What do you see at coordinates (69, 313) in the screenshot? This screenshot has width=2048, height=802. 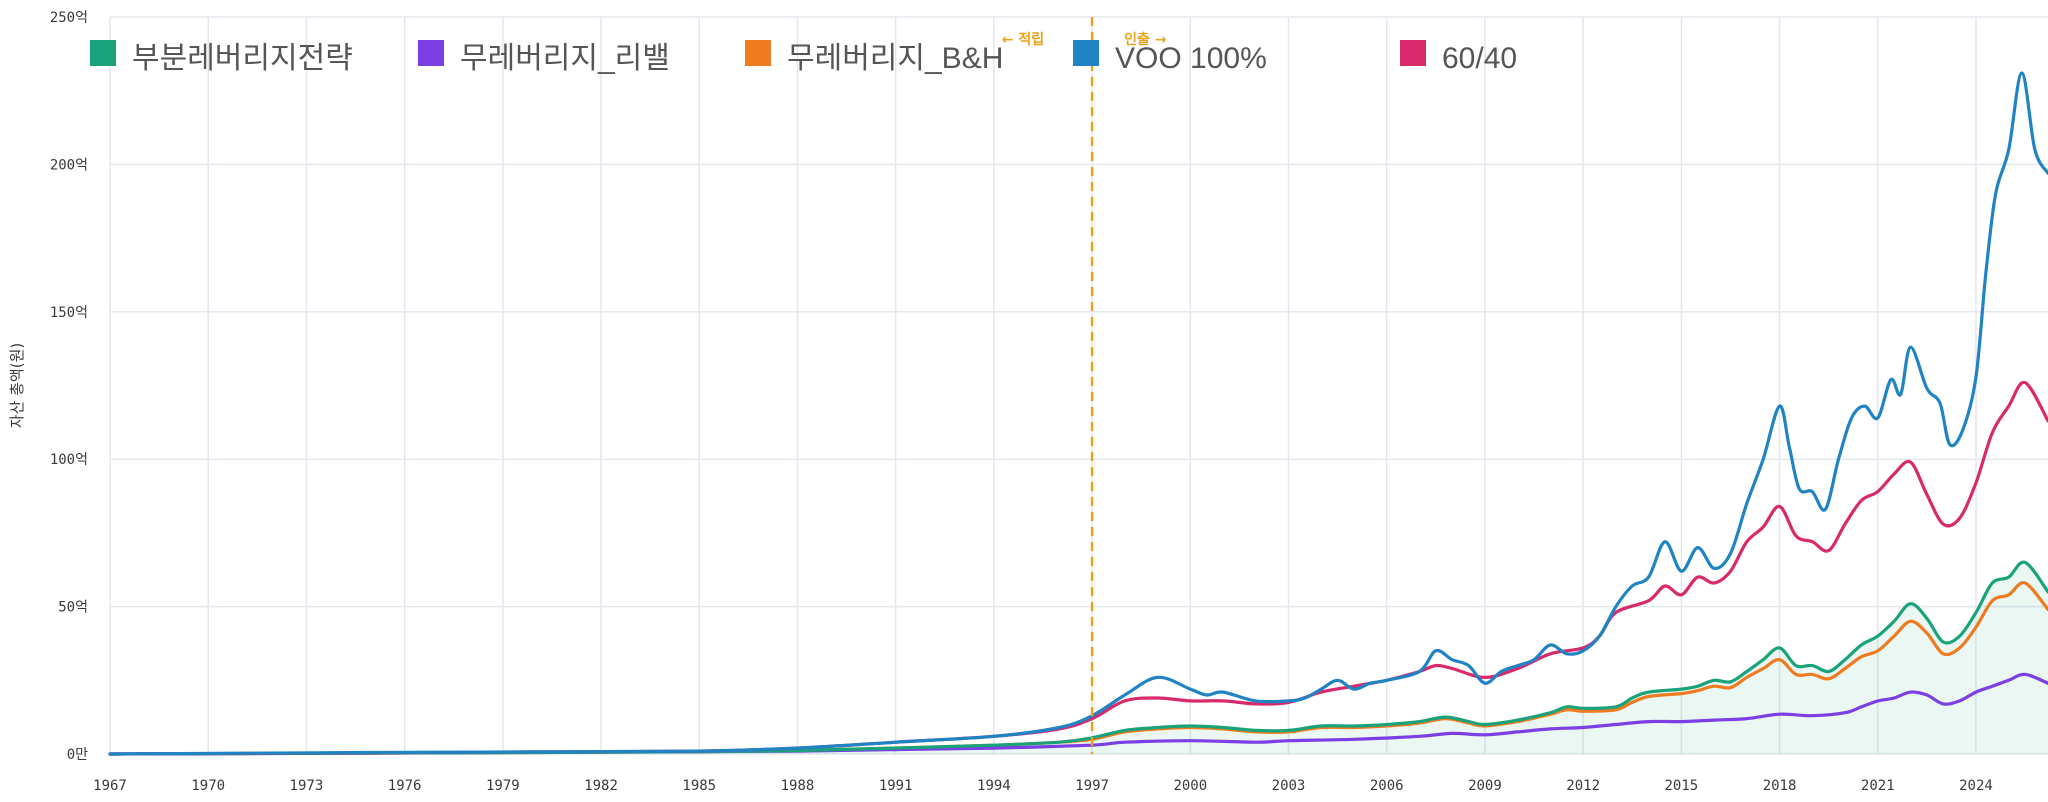 I see `y-tick-label: 150억` at bounding box center [69, 313].